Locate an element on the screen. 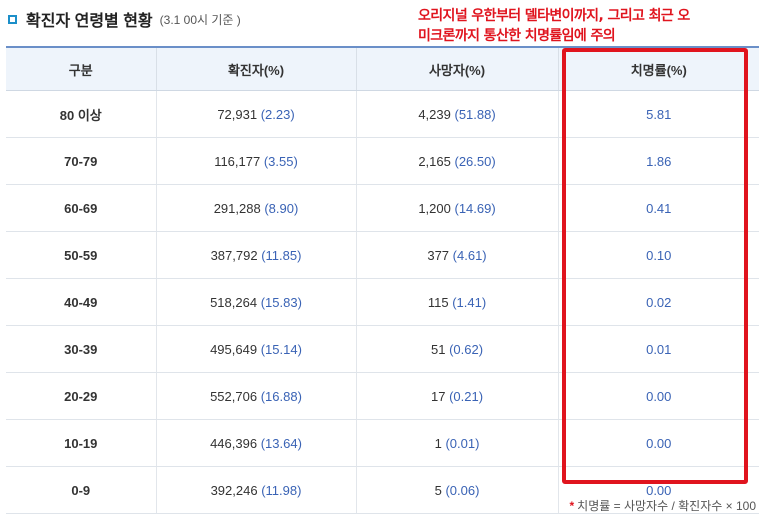  table-row: 0-9 392,246 (11.98) 5 (0.06) 0.00 is located at coordinates (382, 490).